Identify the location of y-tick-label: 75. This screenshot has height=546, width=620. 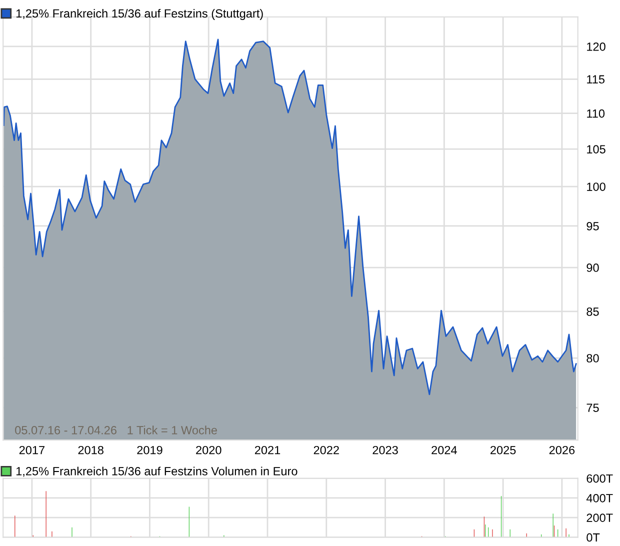
(592, 408).